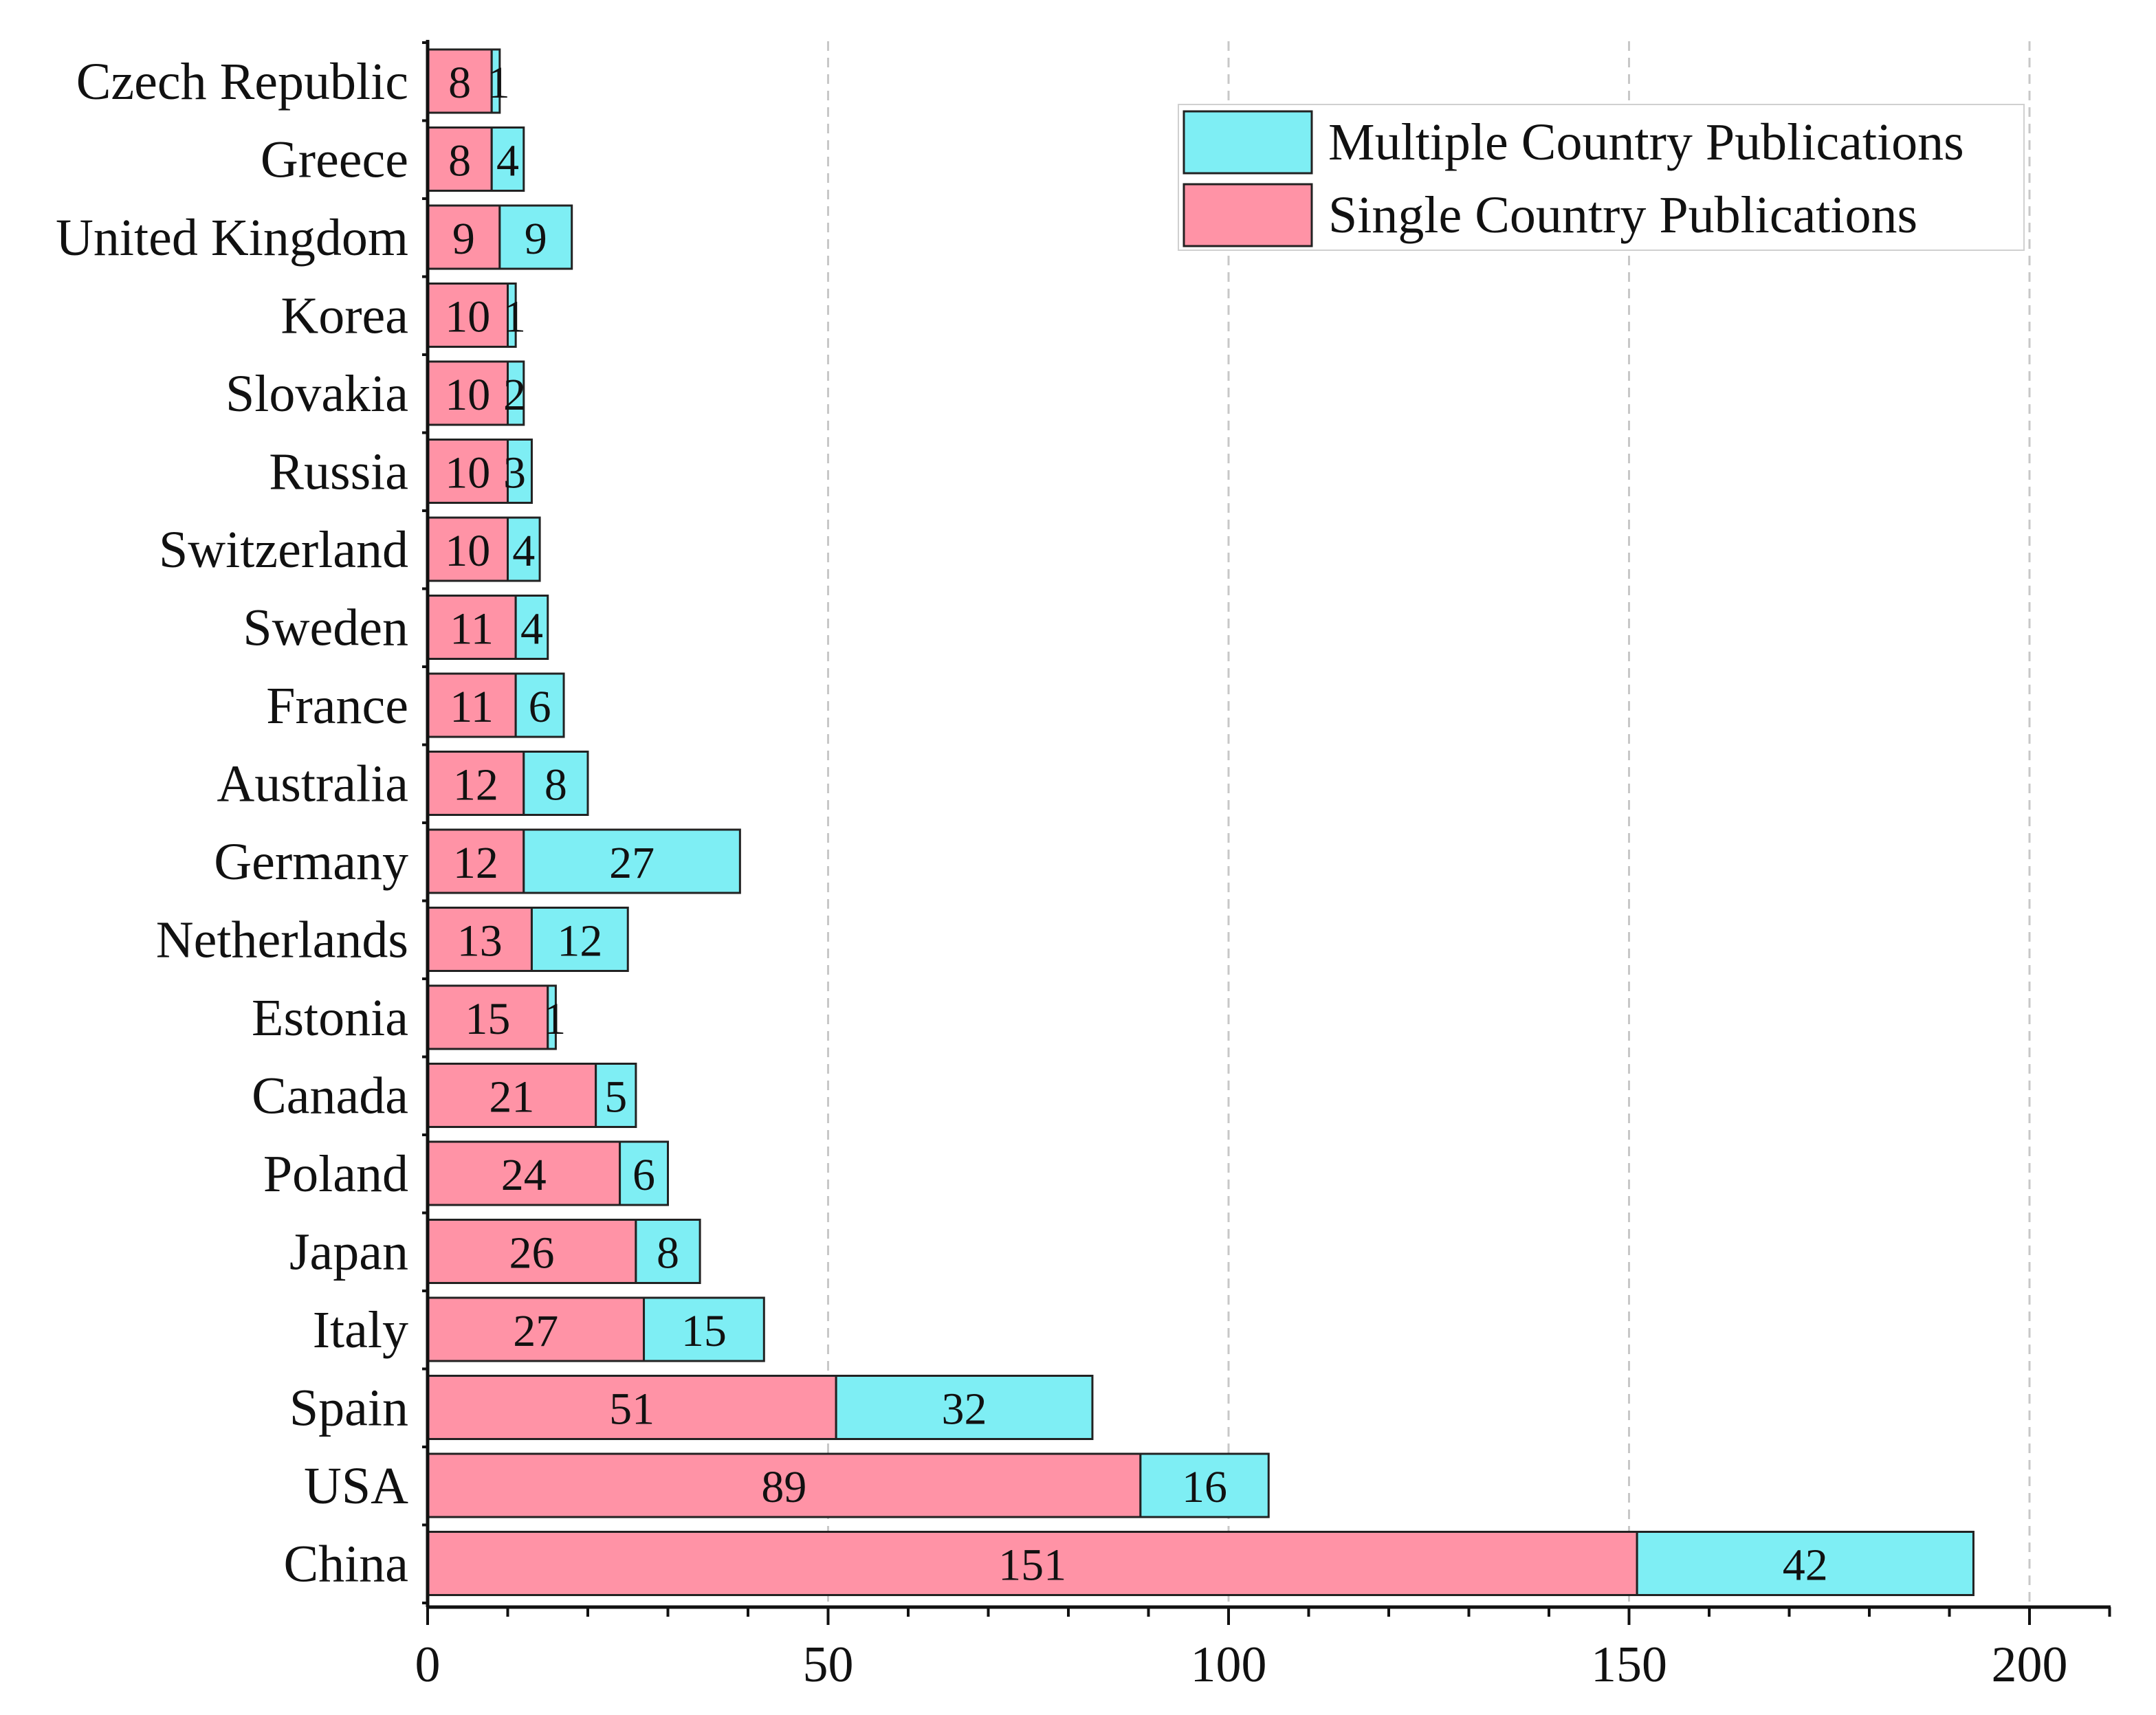 The image size is (2156, 1715). I want to click on value-label-multiple-japan: 8, so click(668, 1254).